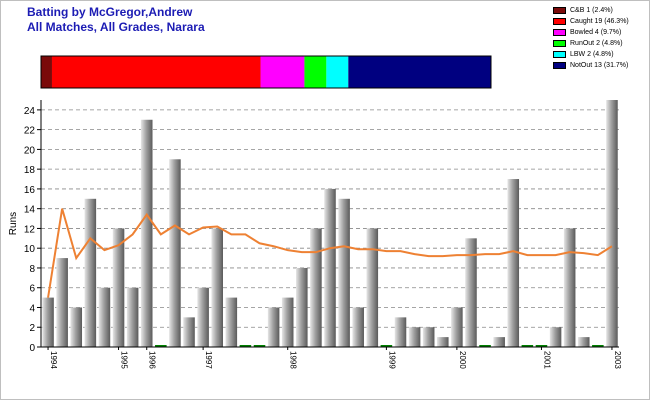  What do you see at coordinates (30, 150) in the screenshot?
I see `y-tick-label: 20` at bounding box center [30, 150].